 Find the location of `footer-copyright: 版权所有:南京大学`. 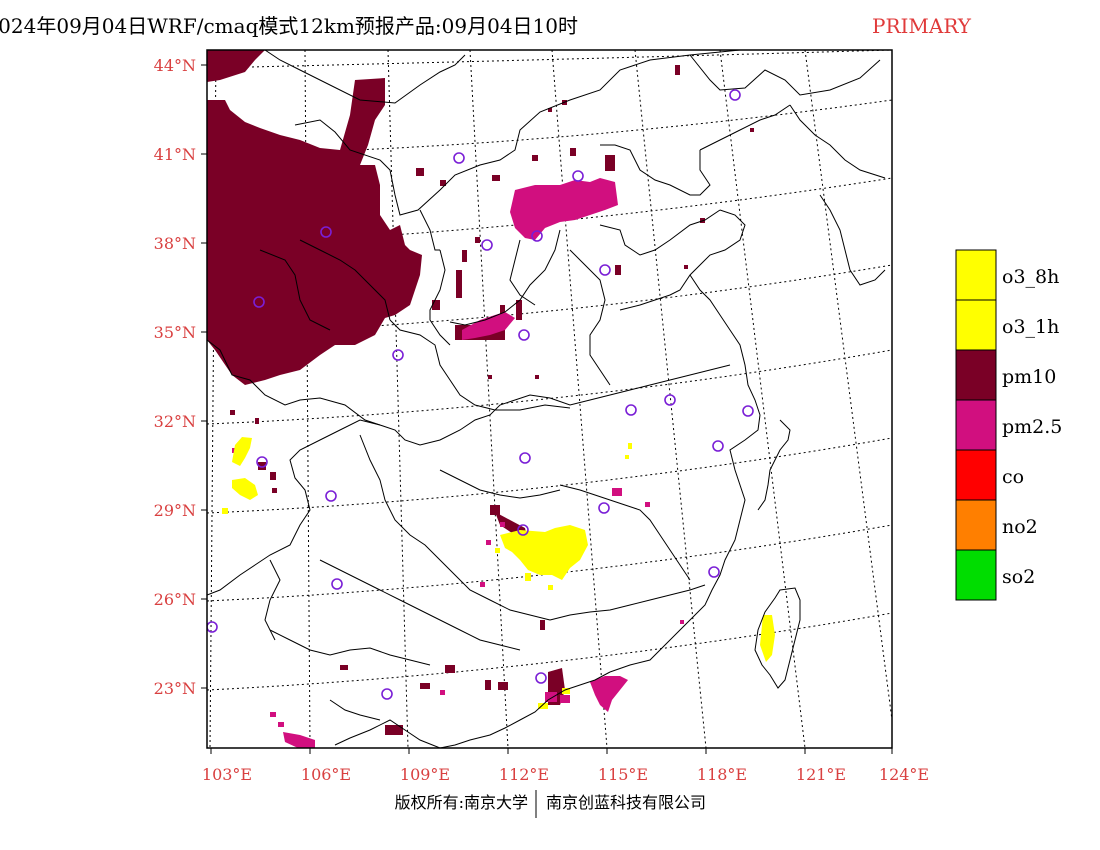

footer-copyright: 版权所有:南京大学 is located at coordinates (461, 802).